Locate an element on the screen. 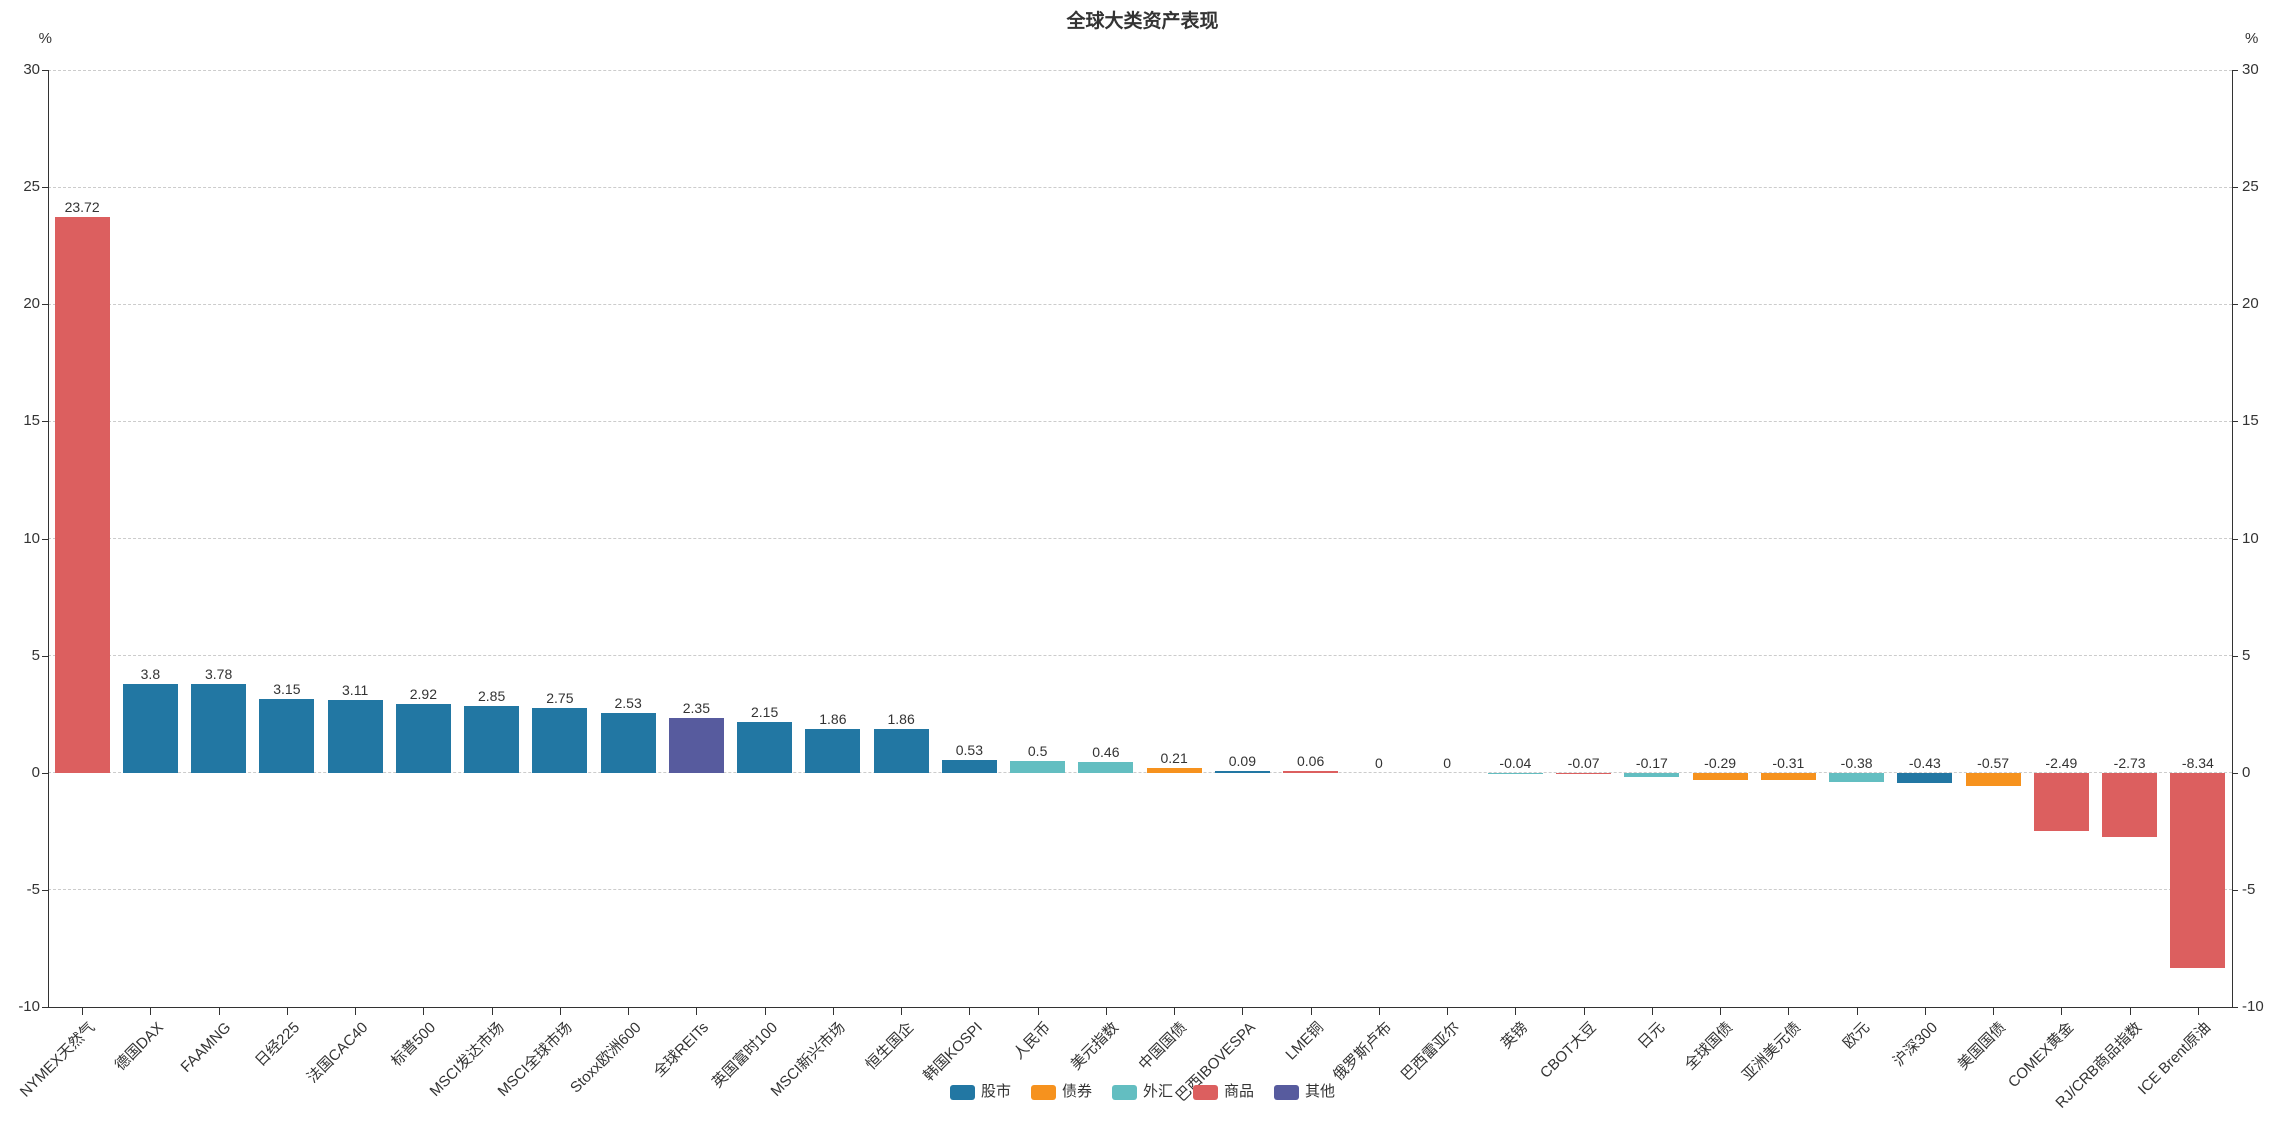  x-axis-label: LME铜 is located at coordinates (1304, 1041).